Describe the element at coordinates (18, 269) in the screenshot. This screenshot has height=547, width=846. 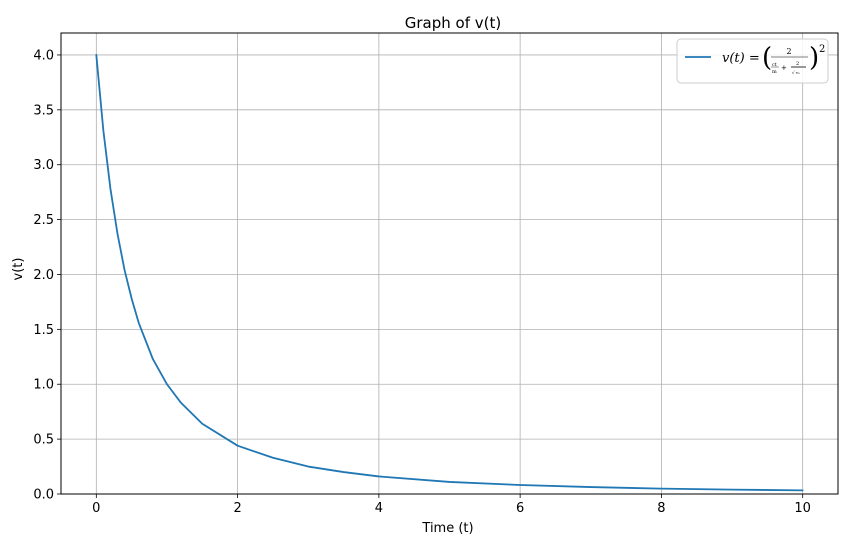
I see `y-axis-label: v(t)` at that location.